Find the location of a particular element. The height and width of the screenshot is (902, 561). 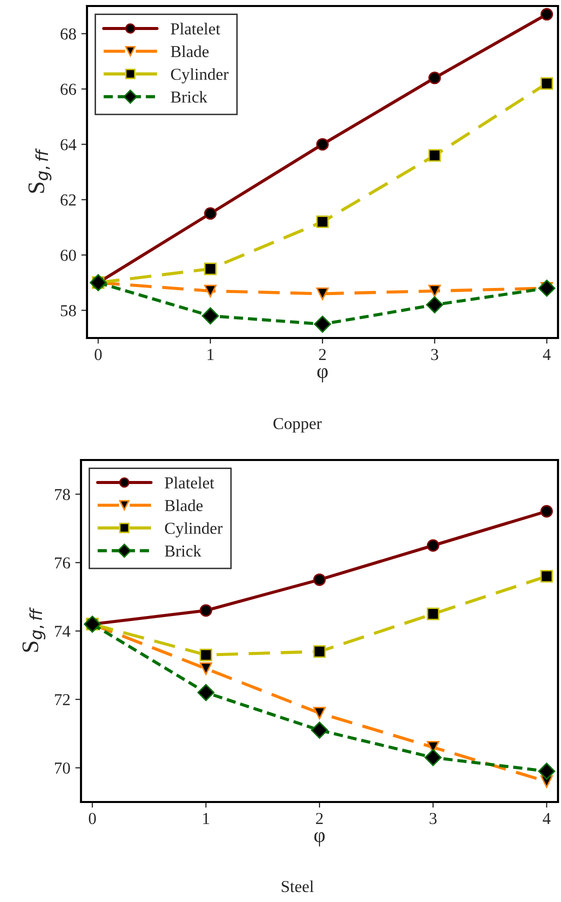

y-tick-label: 70 is located at coordinates (62, 768).